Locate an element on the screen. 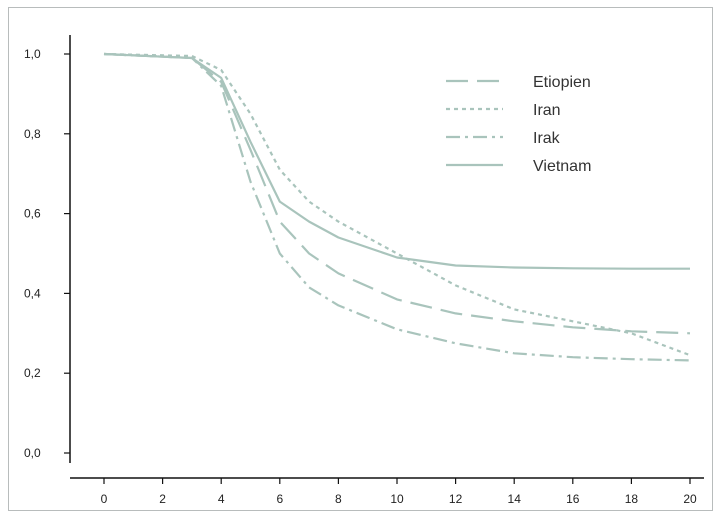 This screenshot has width=715, height=515. legend-label-vietnam: Vietnam is located at coordinates (562, 166).